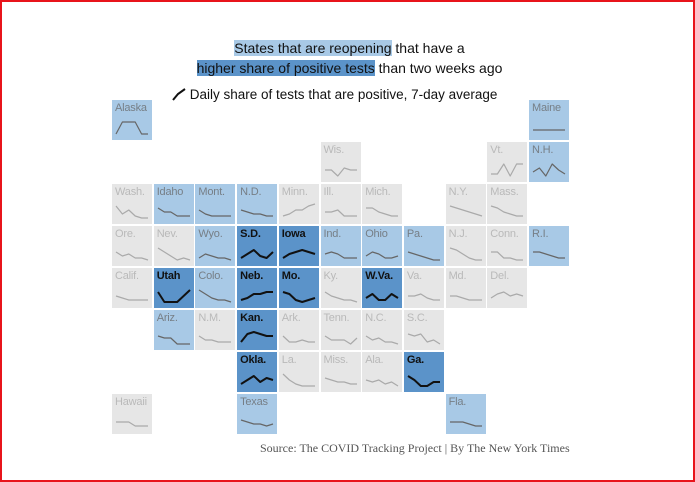  Describe the element at coordinates (257, 246) in the screenshot. I see `state-tile: S.D.` at that location.